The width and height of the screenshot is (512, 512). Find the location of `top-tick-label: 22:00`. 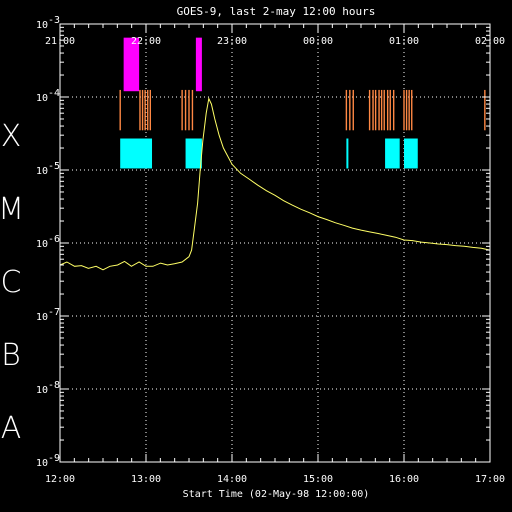

top-tick-label: 22:00 is located at coordinates (146, 41).